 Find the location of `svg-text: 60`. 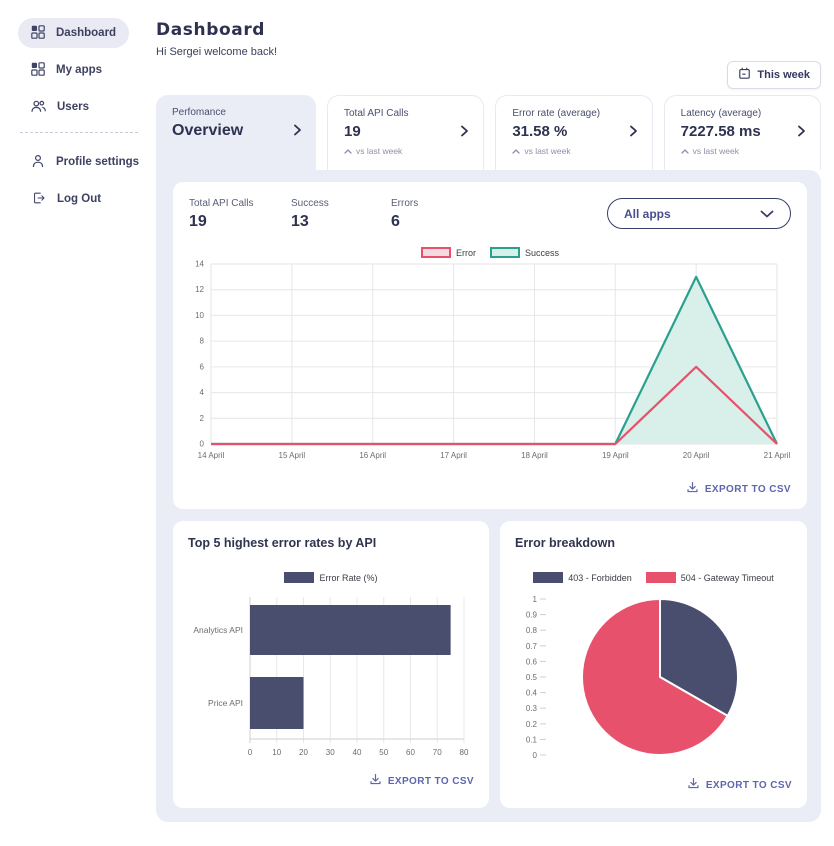

svg-text: 60 is located at coordinates (410, 752).